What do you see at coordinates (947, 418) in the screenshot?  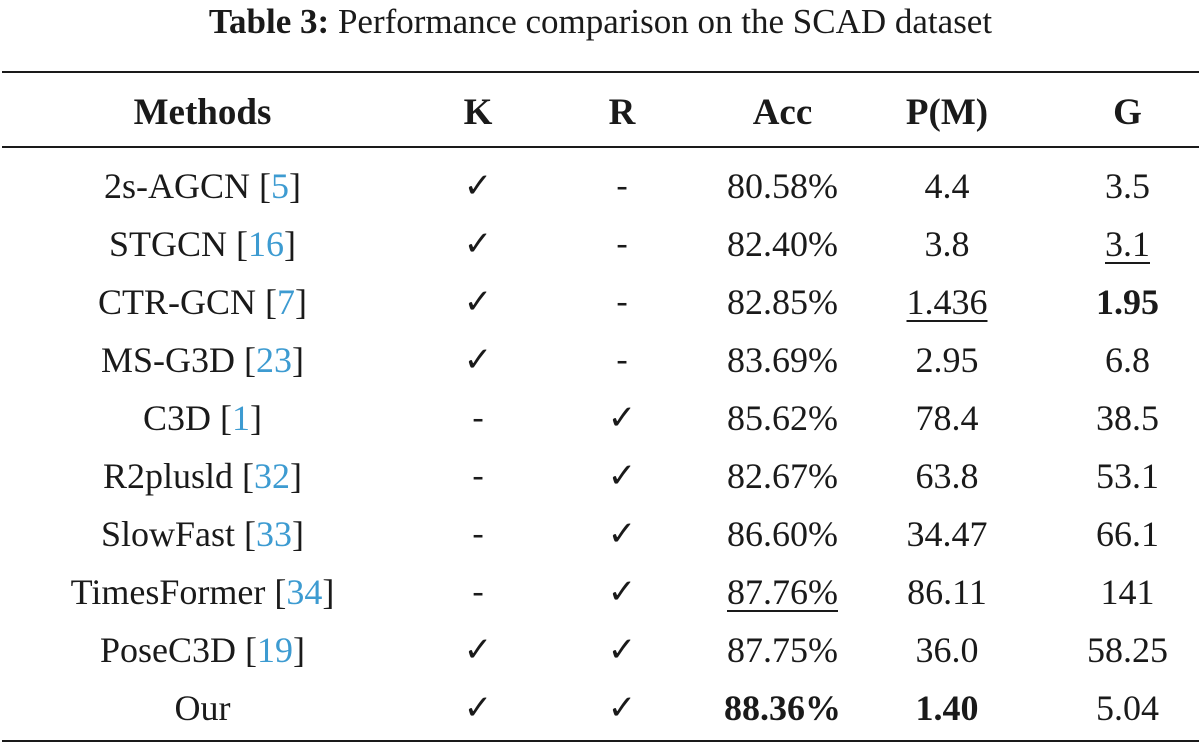 I see `params-value: 78.4` at bounding box center [947, 418].